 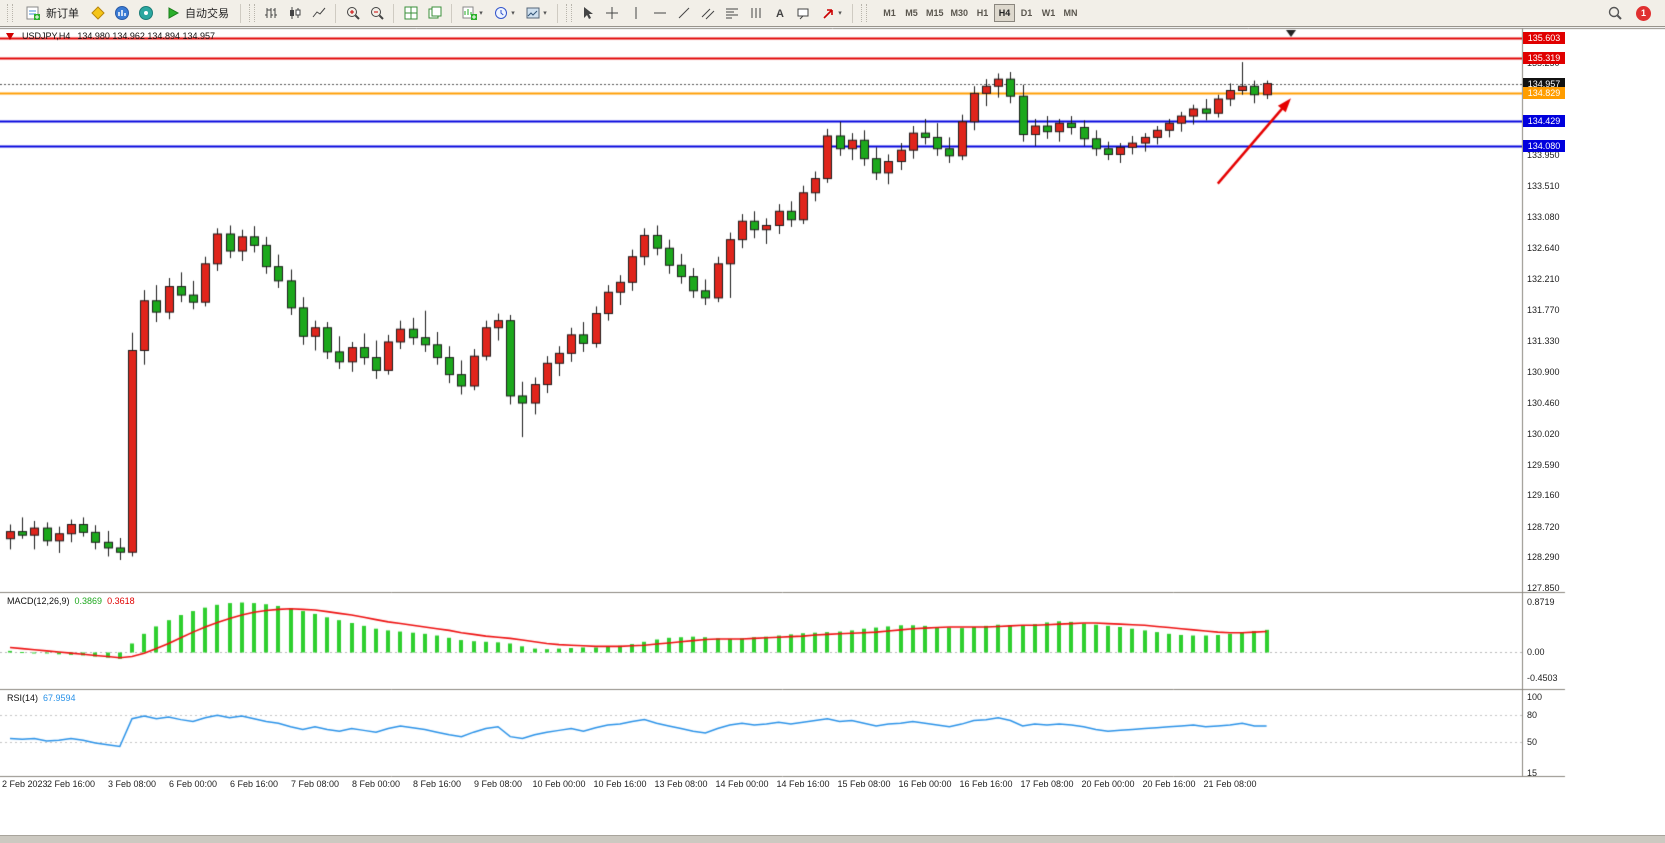 I want to click on time-axis-label: 17 Feb 08:00, so click(x=1047, y=784).